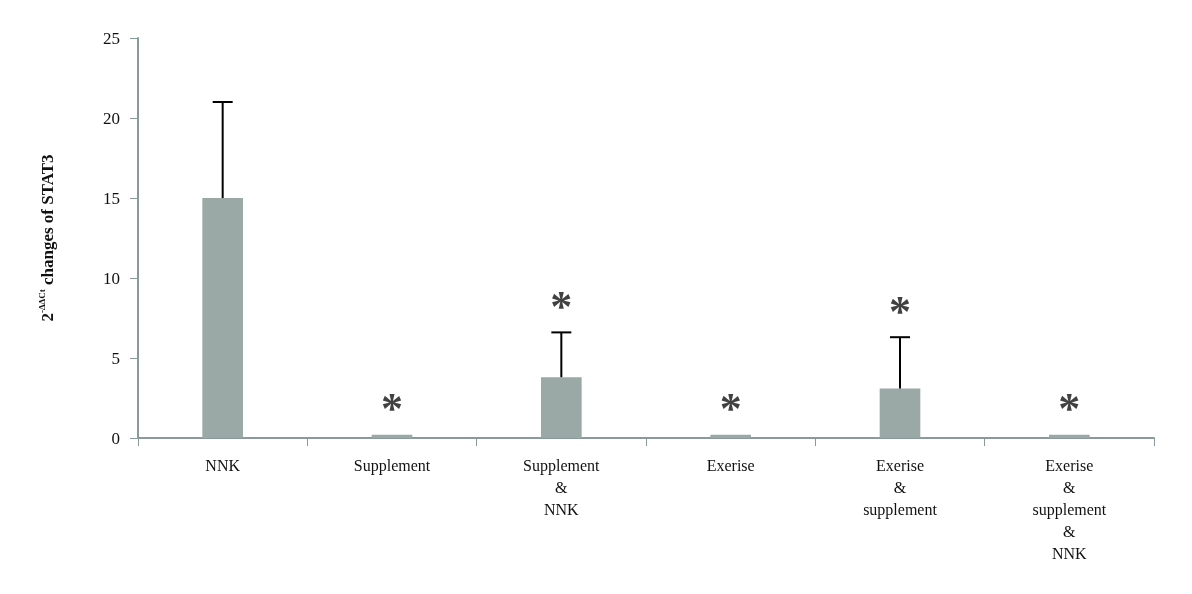 The height and width of the screenshot is (594, 1192). I want to click on x-tick-label: NNK, so click(223, 465).